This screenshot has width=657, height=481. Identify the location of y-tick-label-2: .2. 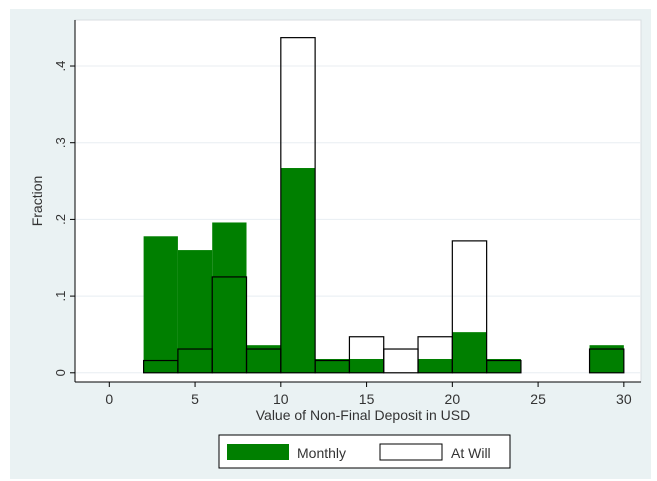
(60, 219).